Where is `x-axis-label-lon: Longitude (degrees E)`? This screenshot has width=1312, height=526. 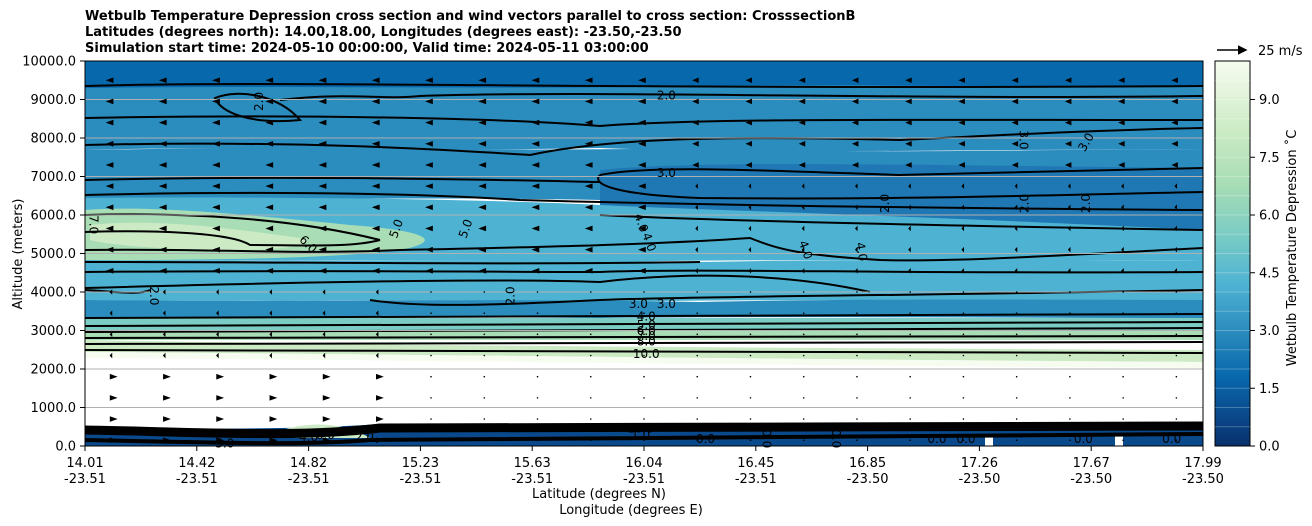
x-axis-label-lon: Longitude (degrees E) is located at coordinates (631, 510).